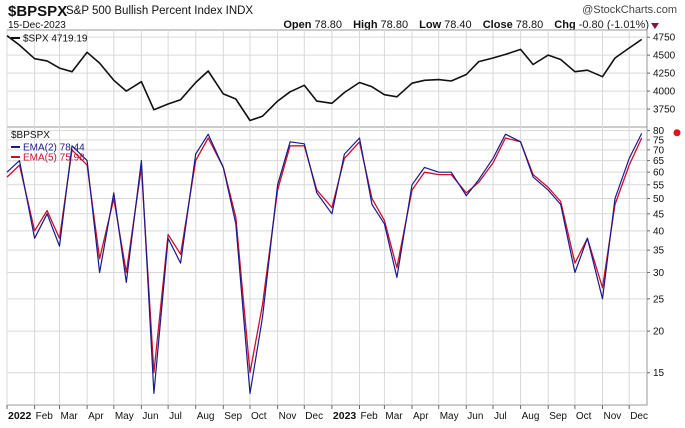 This screenshot has height=428, width=685. Describe the element at coordinates (659, 214) in the screenshot. I see `lower-y-tick-label: 45` at that location.